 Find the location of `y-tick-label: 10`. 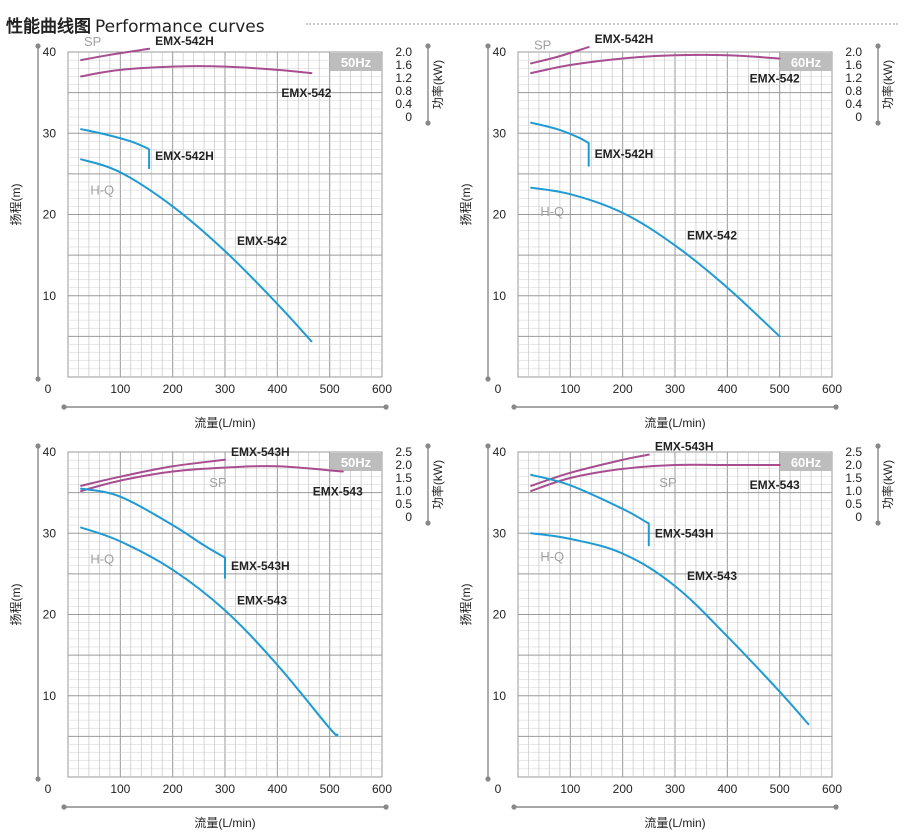

y-tick-label: 10 is located at coordinates (500, 696).